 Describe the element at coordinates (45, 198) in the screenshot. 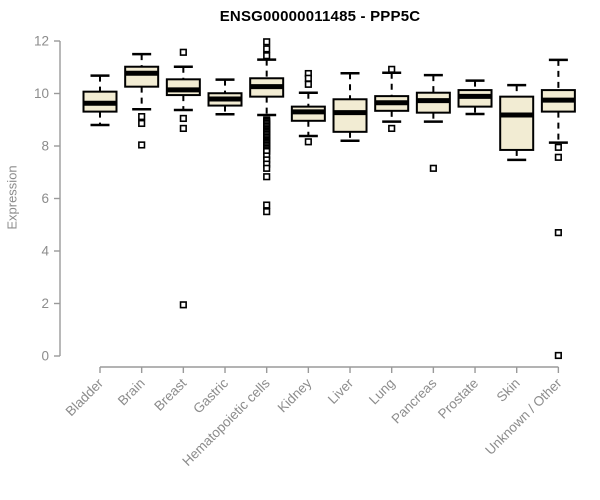

I see `y-tick-label: 6` at that location.